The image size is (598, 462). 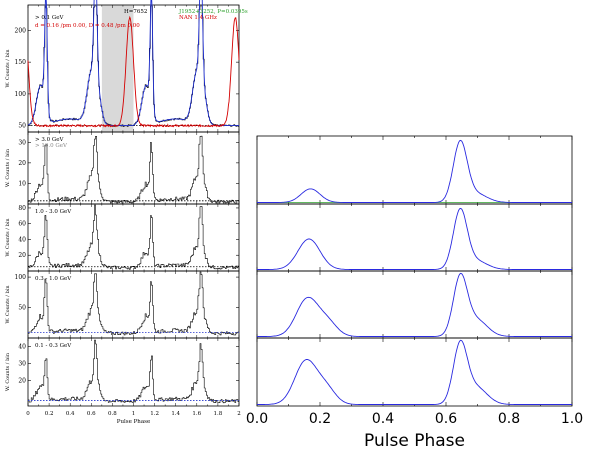 I want to click on y-tick-label: 60, so click(x=22, y=224).